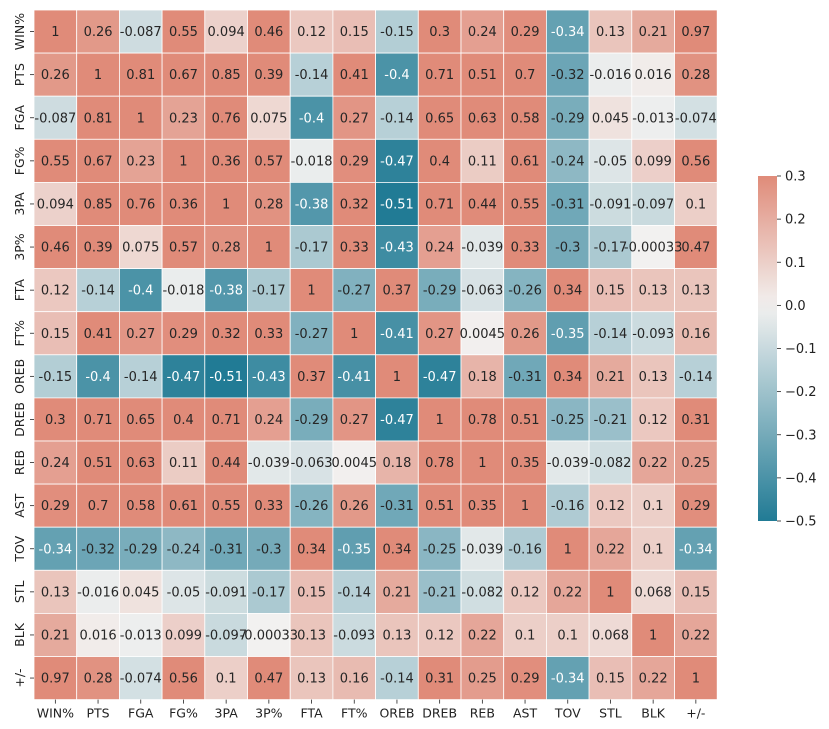 The width and height of the screenshot is (829, 729). I want to click on cell-value-label: -0.43, so click(397, 248).